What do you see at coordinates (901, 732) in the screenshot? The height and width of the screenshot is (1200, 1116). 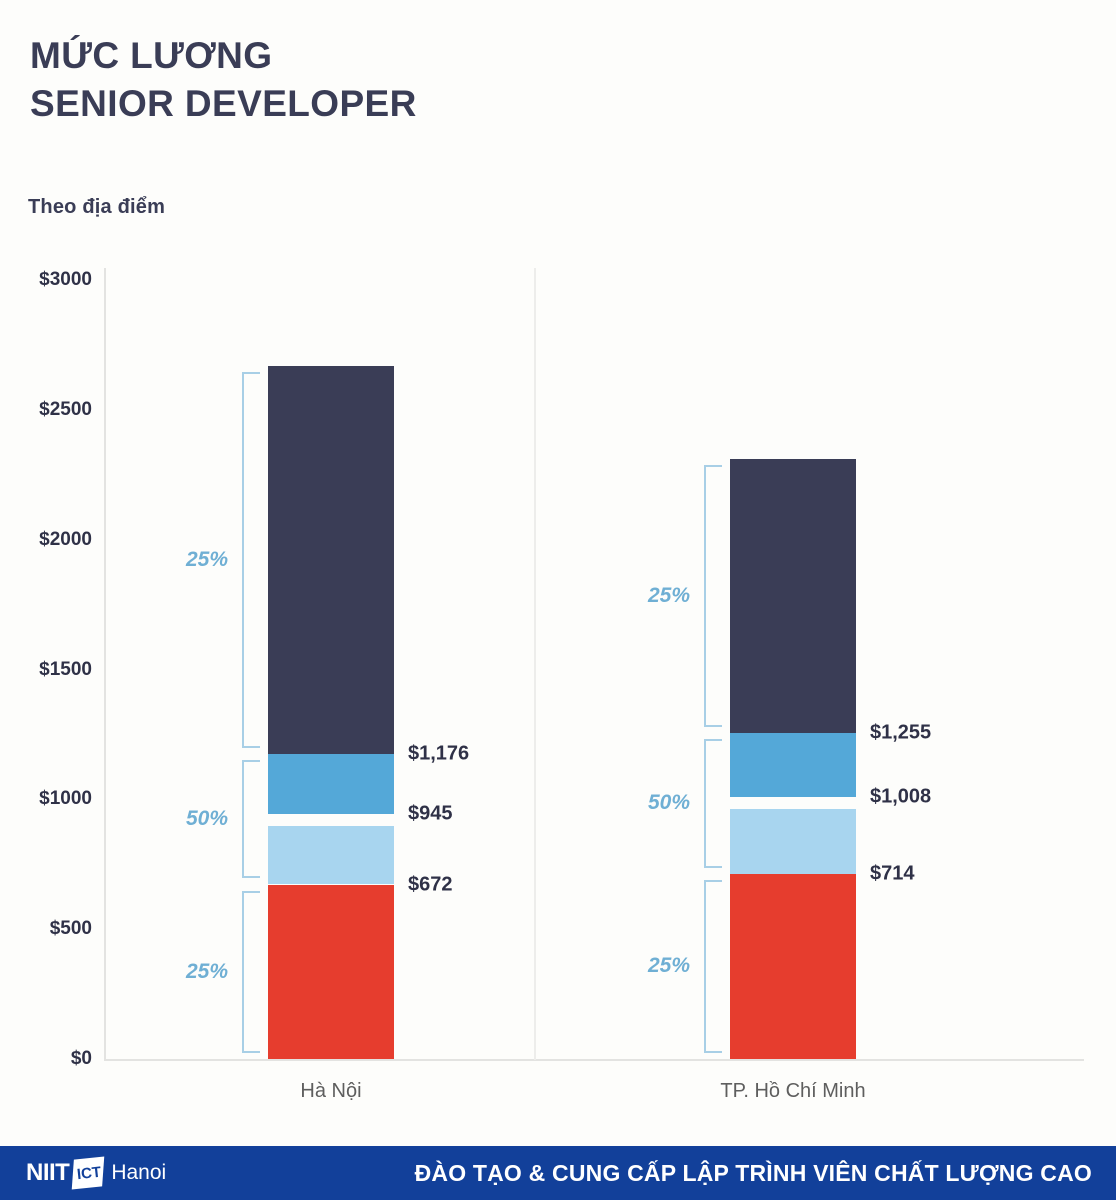 I see `bar-value-label: $1,255` at bounding box center [901, 732].